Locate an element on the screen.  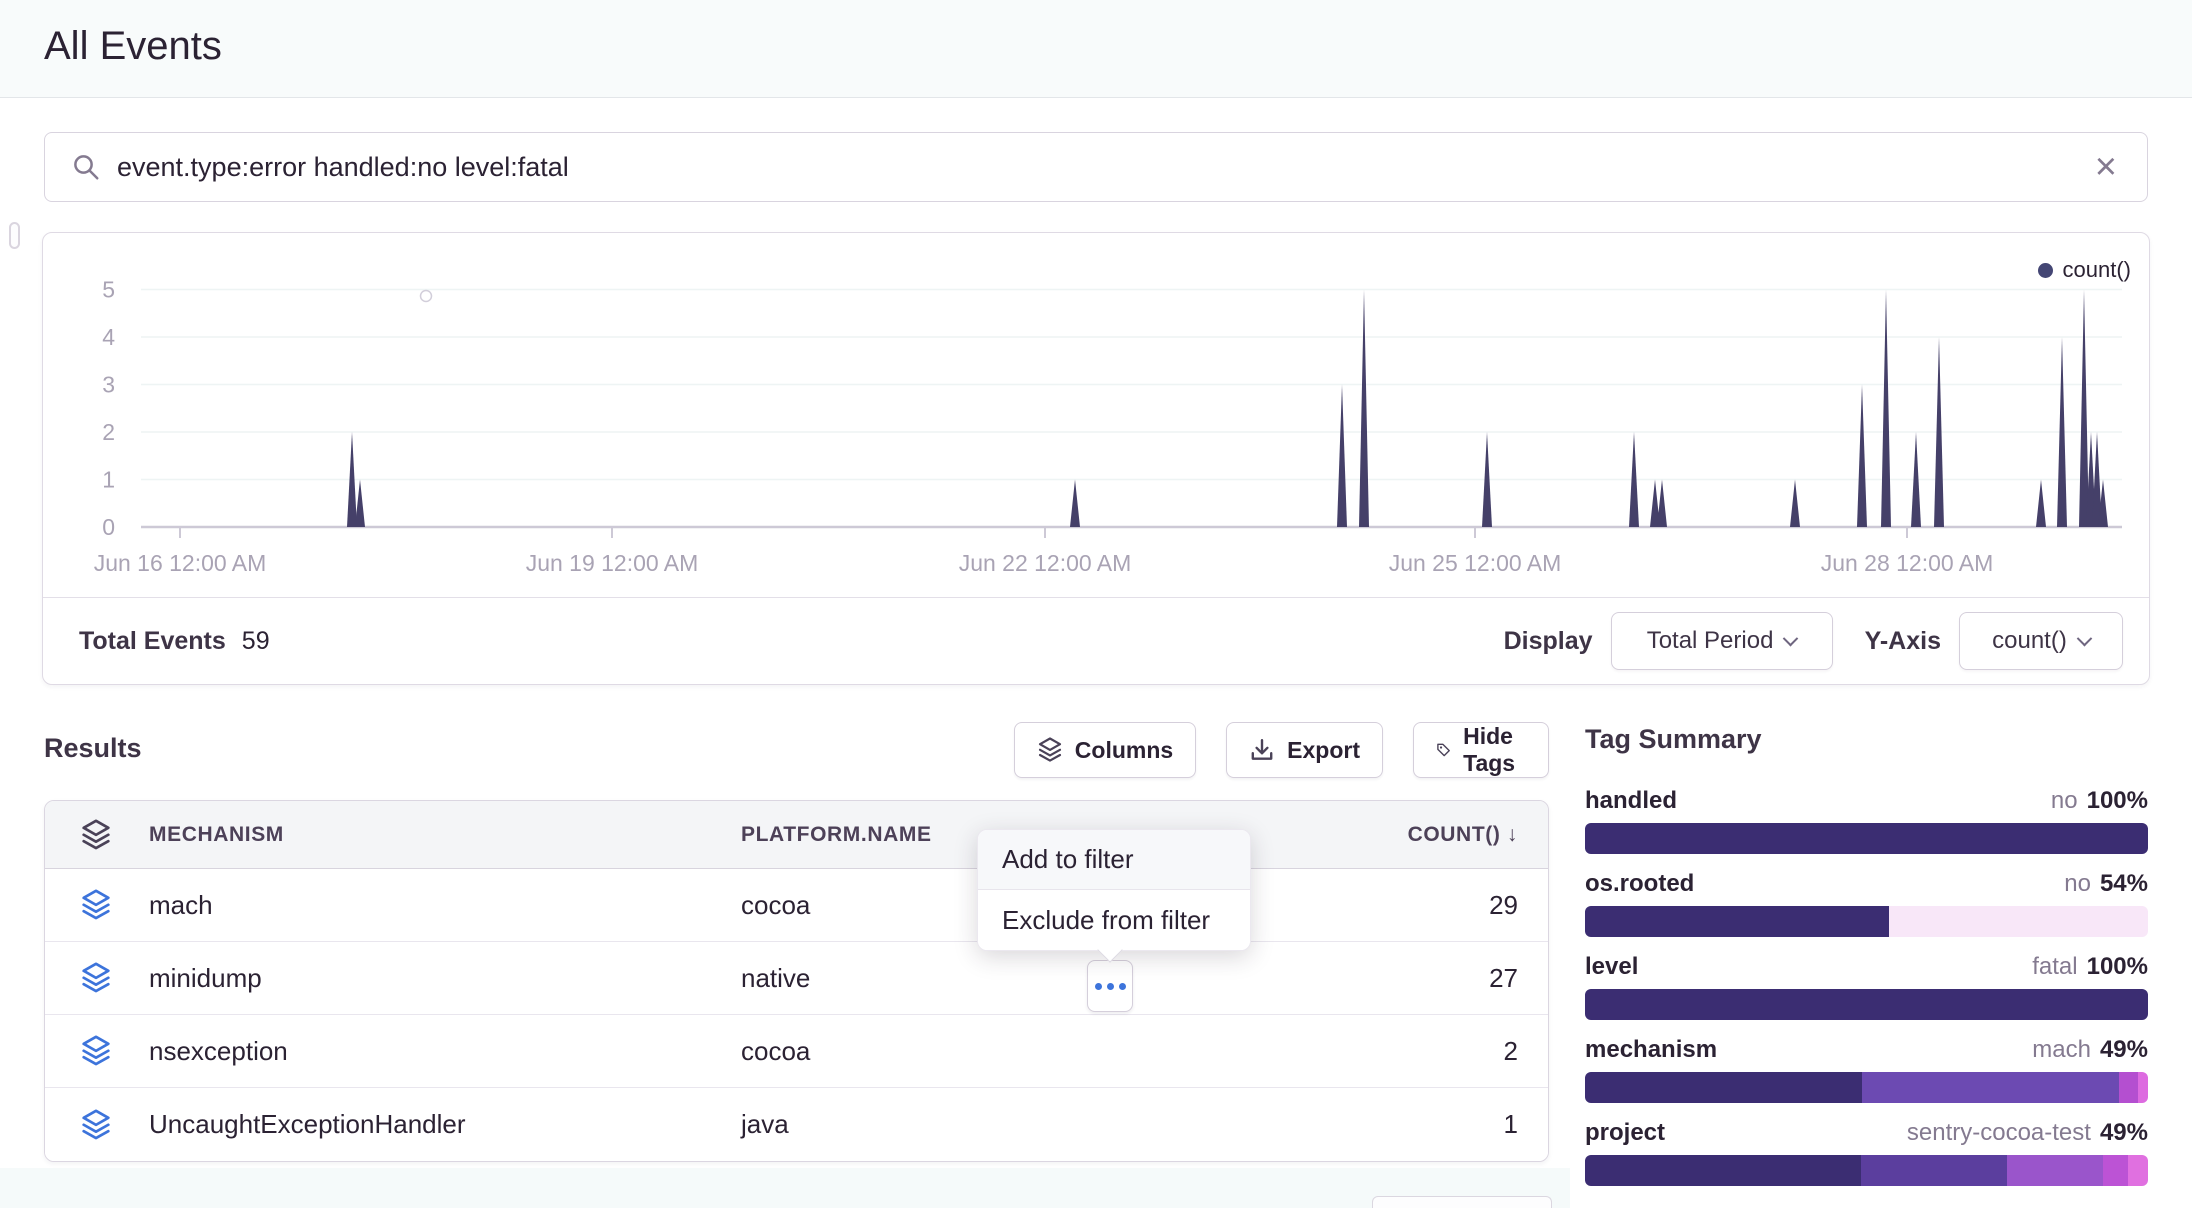
table-row: nsexception cocoa 2 is located at coordinates (796, 1051).